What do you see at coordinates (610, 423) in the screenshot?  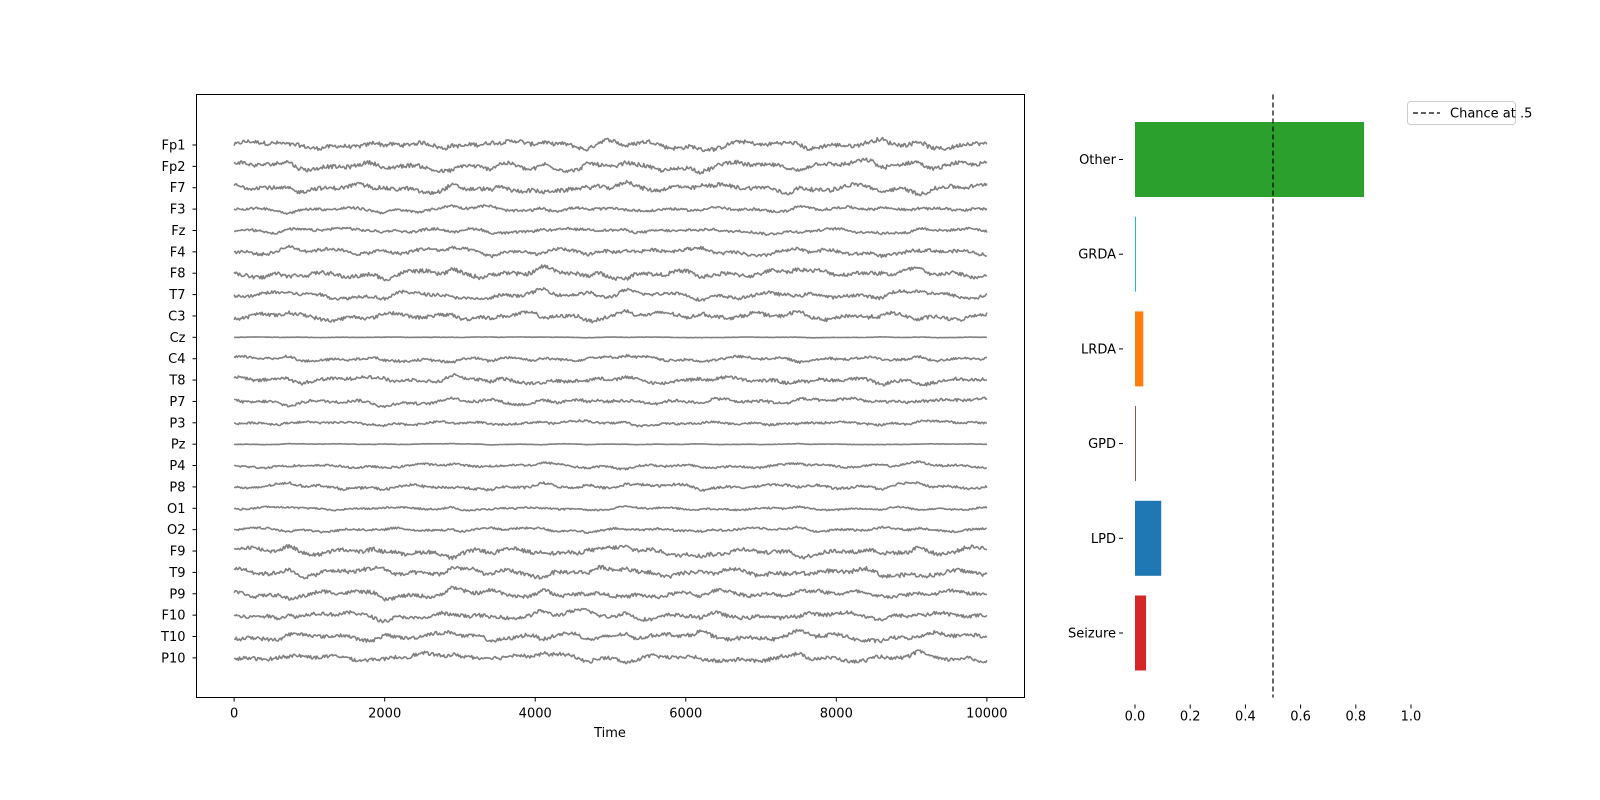 I see `eeg-trace-p3` at bounding box center [610, 423].